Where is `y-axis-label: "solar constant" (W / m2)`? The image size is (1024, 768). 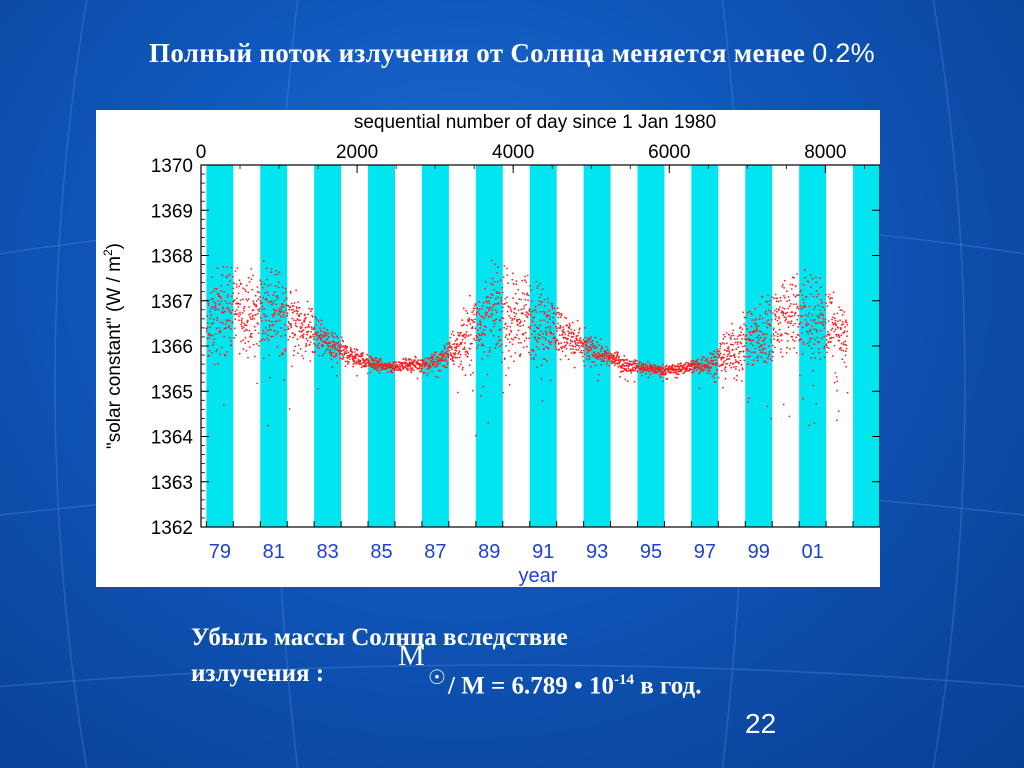 y-axis-label: "solar constant" (W / m2) is located at coordinates (113, 346).